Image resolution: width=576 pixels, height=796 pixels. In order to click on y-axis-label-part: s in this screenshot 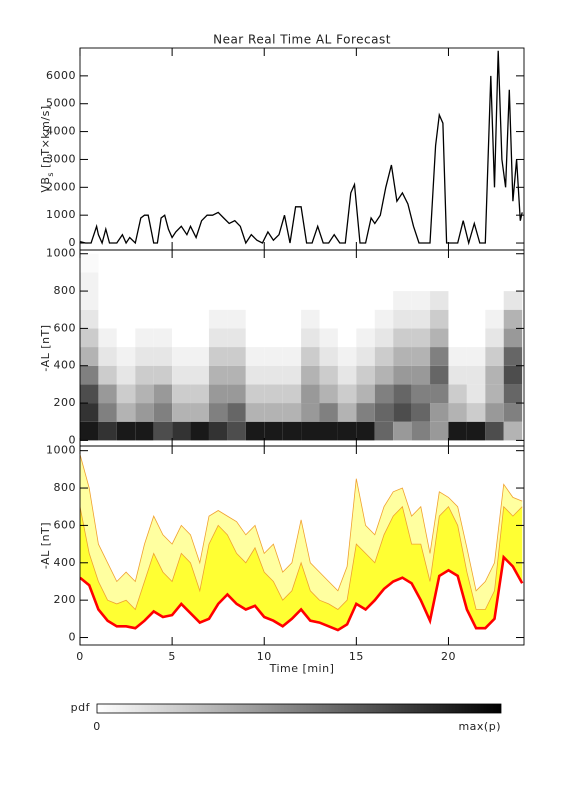, I will do `click(50, 174)`.